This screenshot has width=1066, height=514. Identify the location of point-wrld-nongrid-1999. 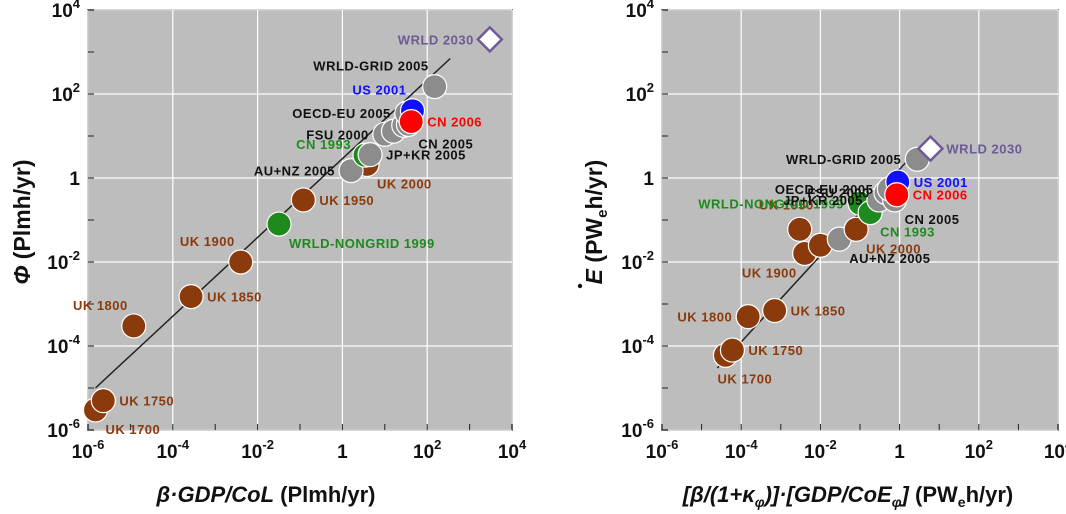
(279, 224).